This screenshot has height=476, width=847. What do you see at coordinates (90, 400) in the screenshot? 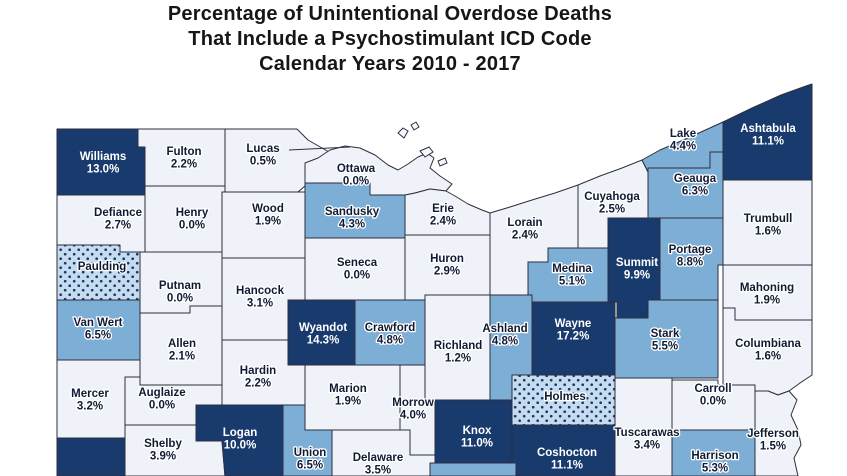
I see `county-mercer-label: Mercer 3.2%` at bounding box center [90, 400].